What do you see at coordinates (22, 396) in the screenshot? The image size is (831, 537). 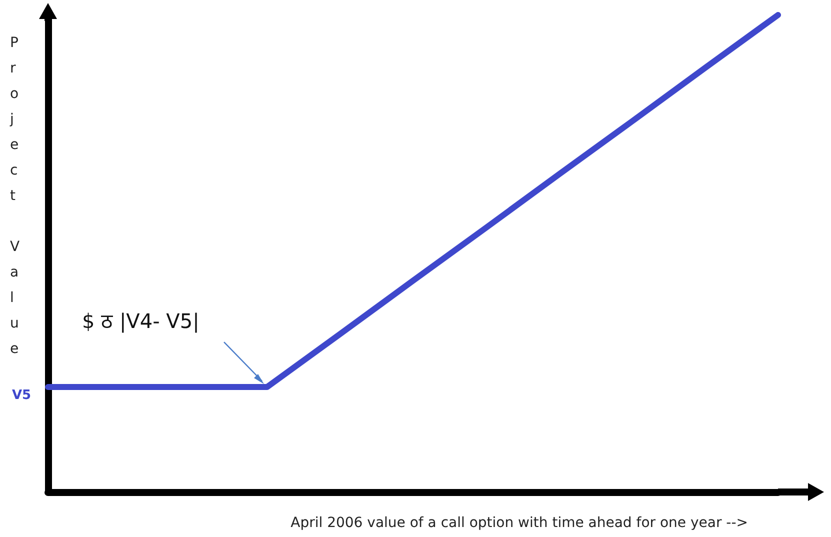 I see `text: V5` at bounding box center [22, 396].